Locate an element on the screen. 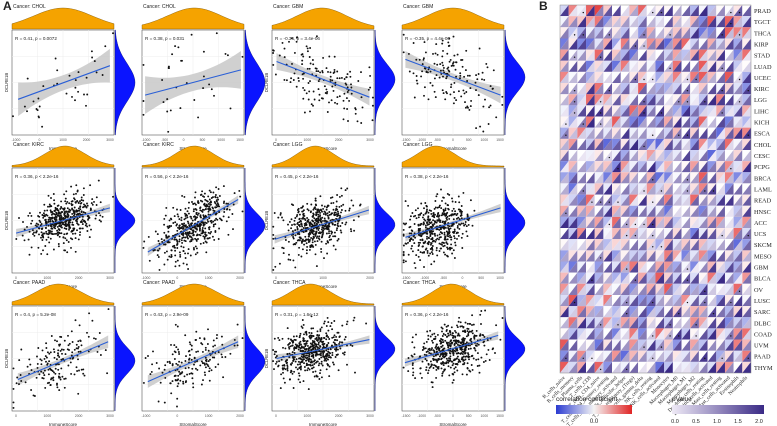  plot-title: Cancer: THCA is located at coordinates (289, 283).